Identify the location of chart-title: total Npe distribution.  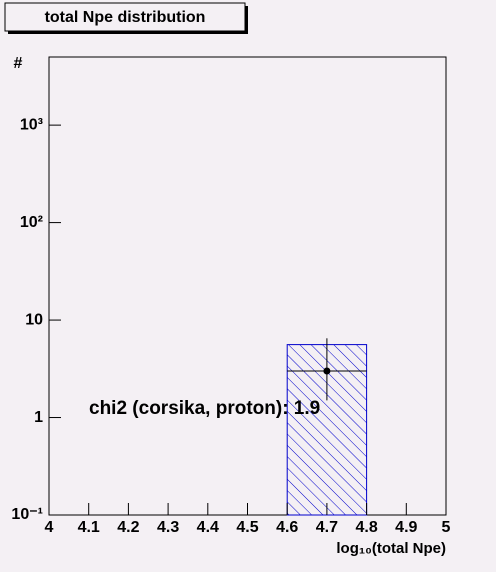
(125, 17).